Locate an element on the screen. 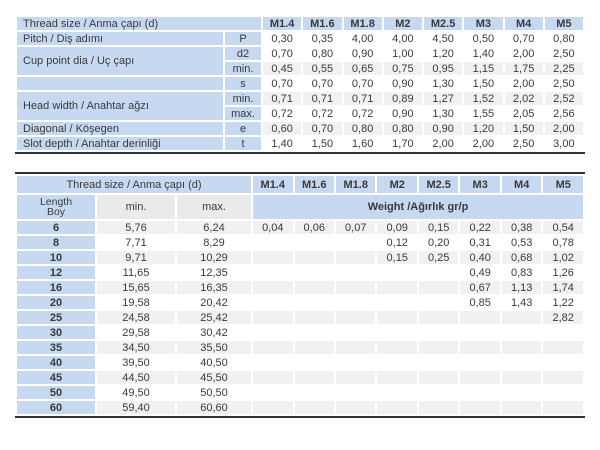  value-cell: 4,50 is located at coordinates (443, 38).